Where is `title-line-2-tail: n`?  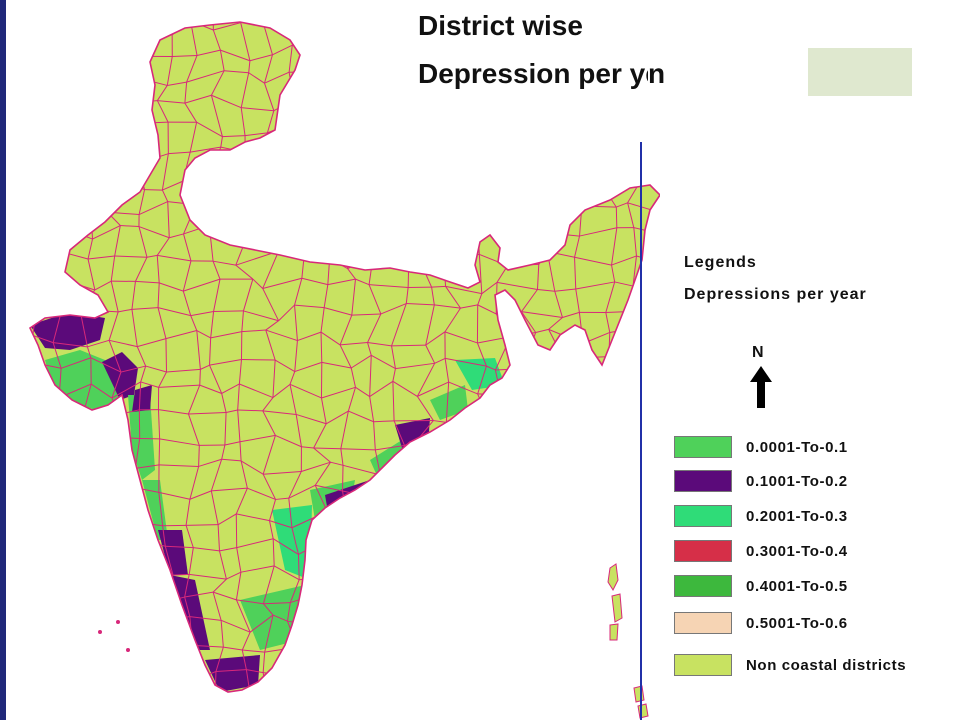
title-line-2-tail: n is located at coordinates (657, 73).